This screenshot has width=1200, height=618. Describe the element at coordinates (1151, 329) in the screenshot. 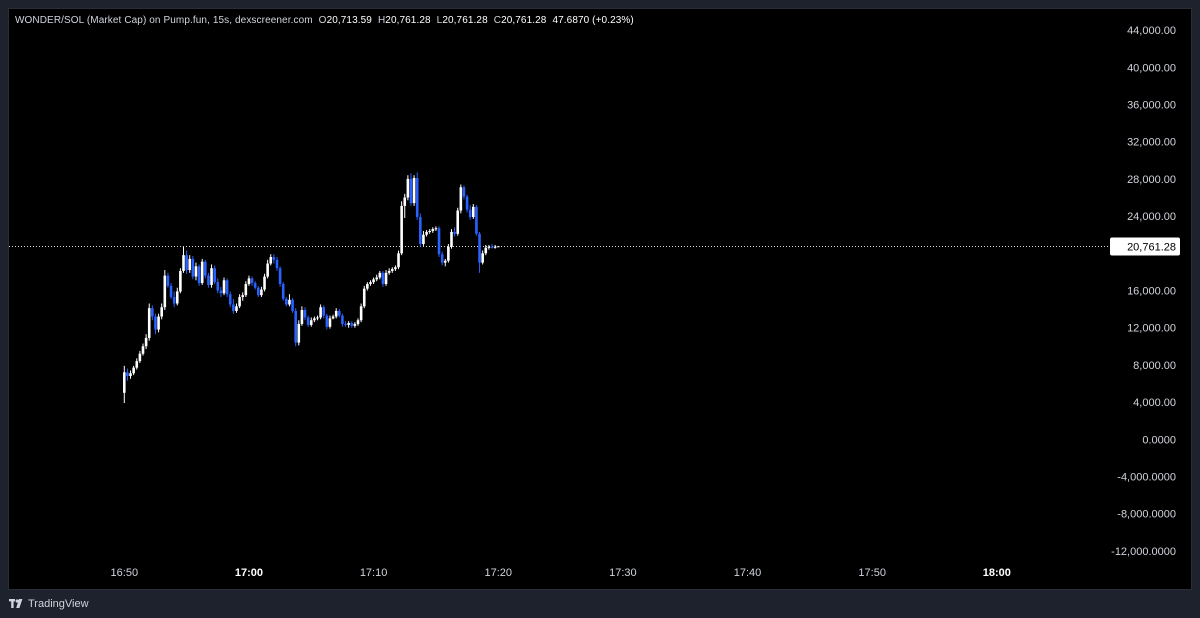

I see `price-tick-label: 12,000.00` at that location.